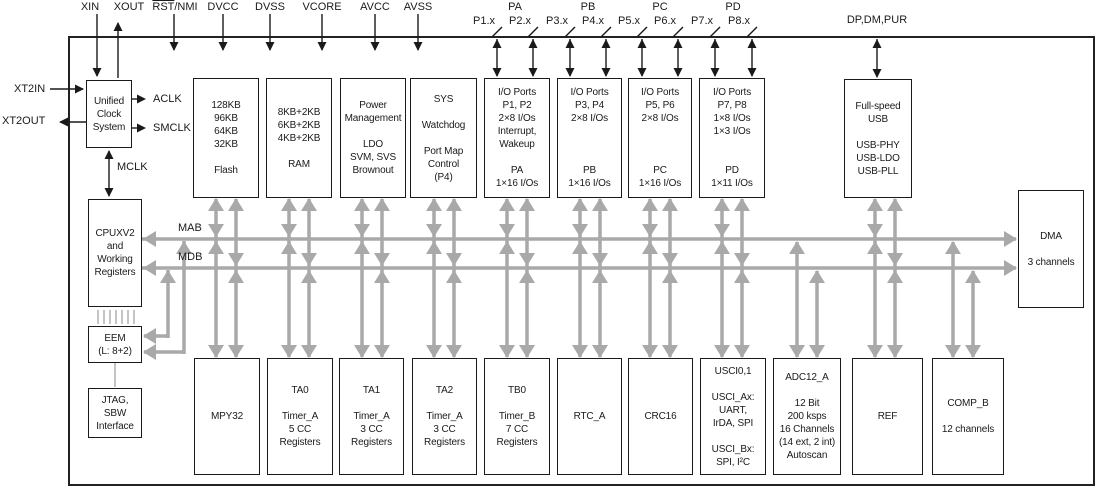  I want to click on block-text-line: Interface, so click(115, 426).